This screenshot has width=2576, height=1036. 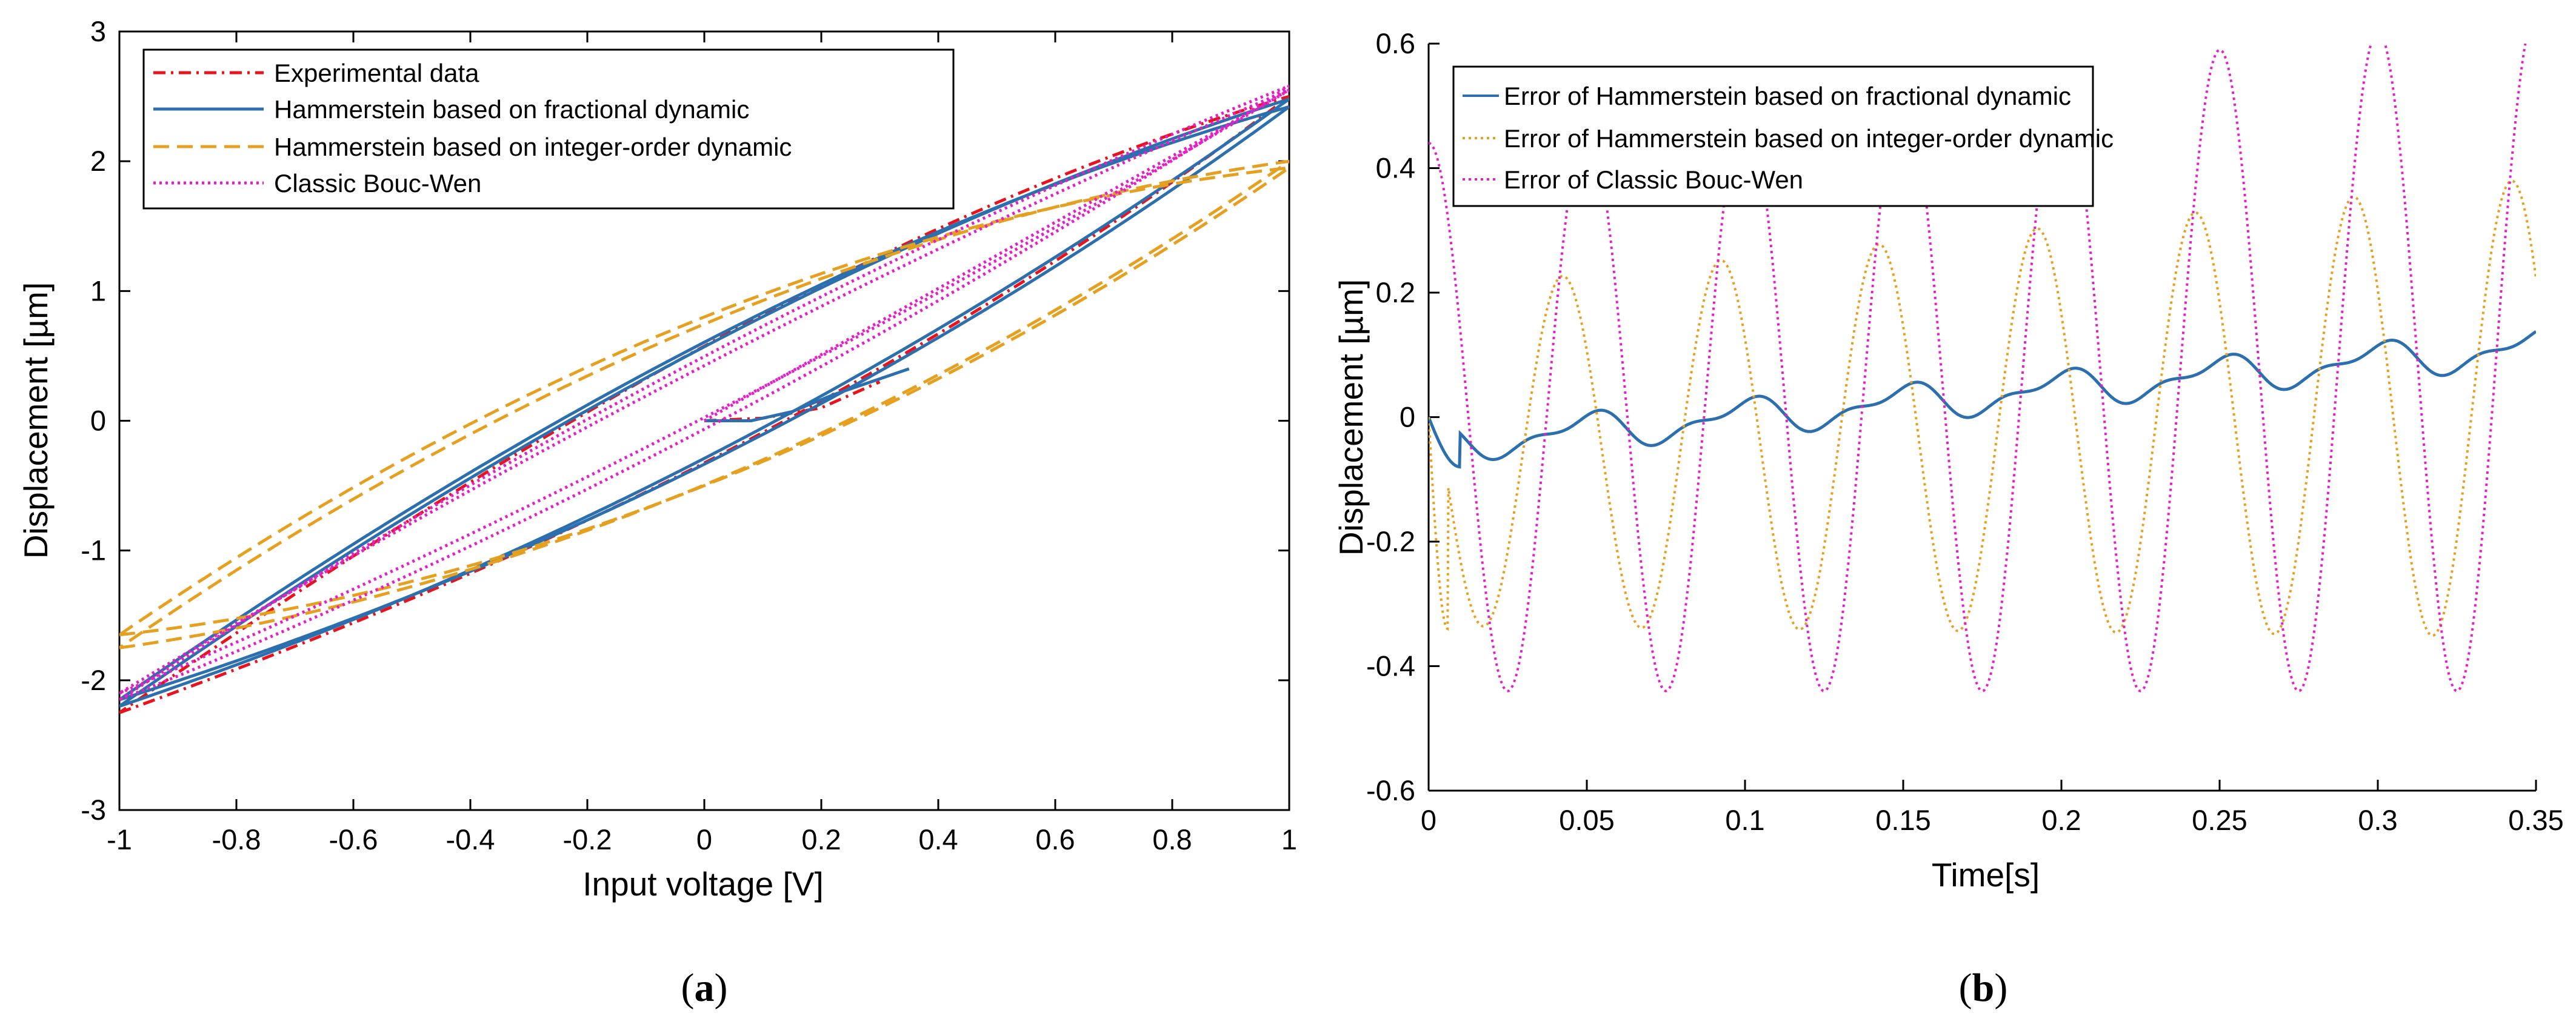 What do you see at coordinates (1992, 820) in the screenshot?
I see `panel-b-x-tick-labels: 0 0.05 0.1 0.15 0.2 0.25 0.3 0.35` at bounding box center [1992, 820].